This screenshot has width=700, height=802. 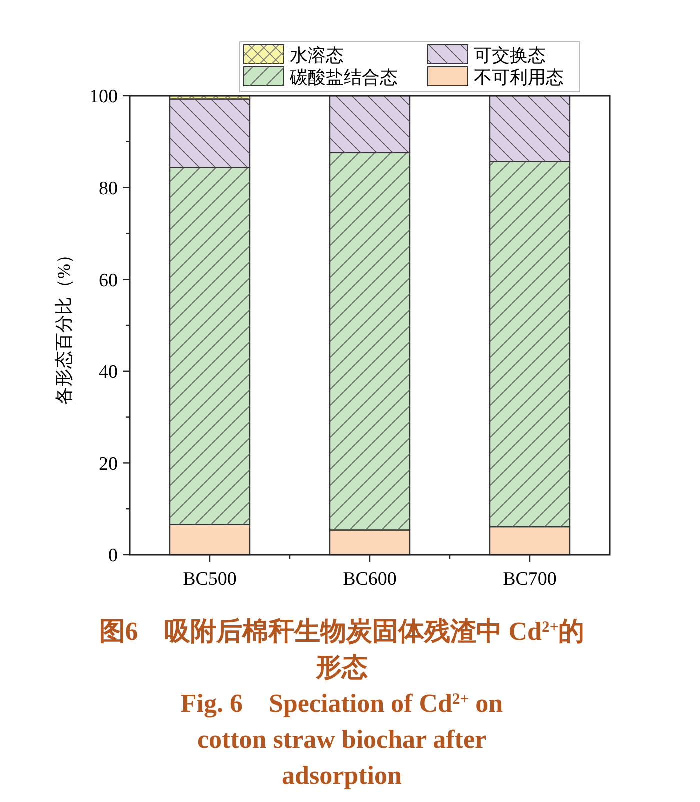 What do you see at coordinates (64, 325) in the screenshot?
I see `y-axis-title: 各形态百分比（%）` at bounding box center [64, 325].